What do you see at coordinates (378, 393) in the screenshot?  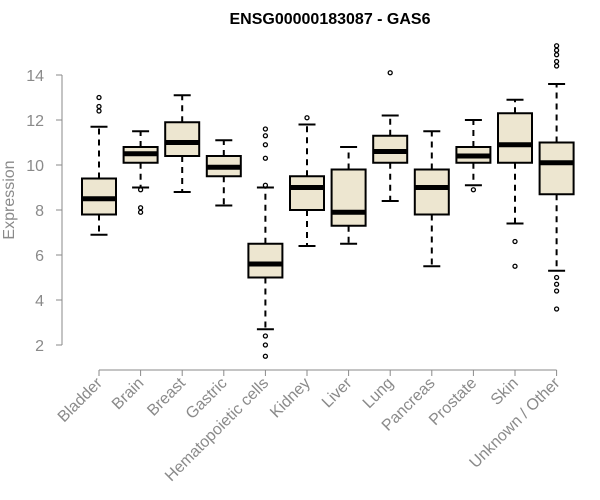 I see `x-tick-label: Lung` at bounding box center [378, 393].